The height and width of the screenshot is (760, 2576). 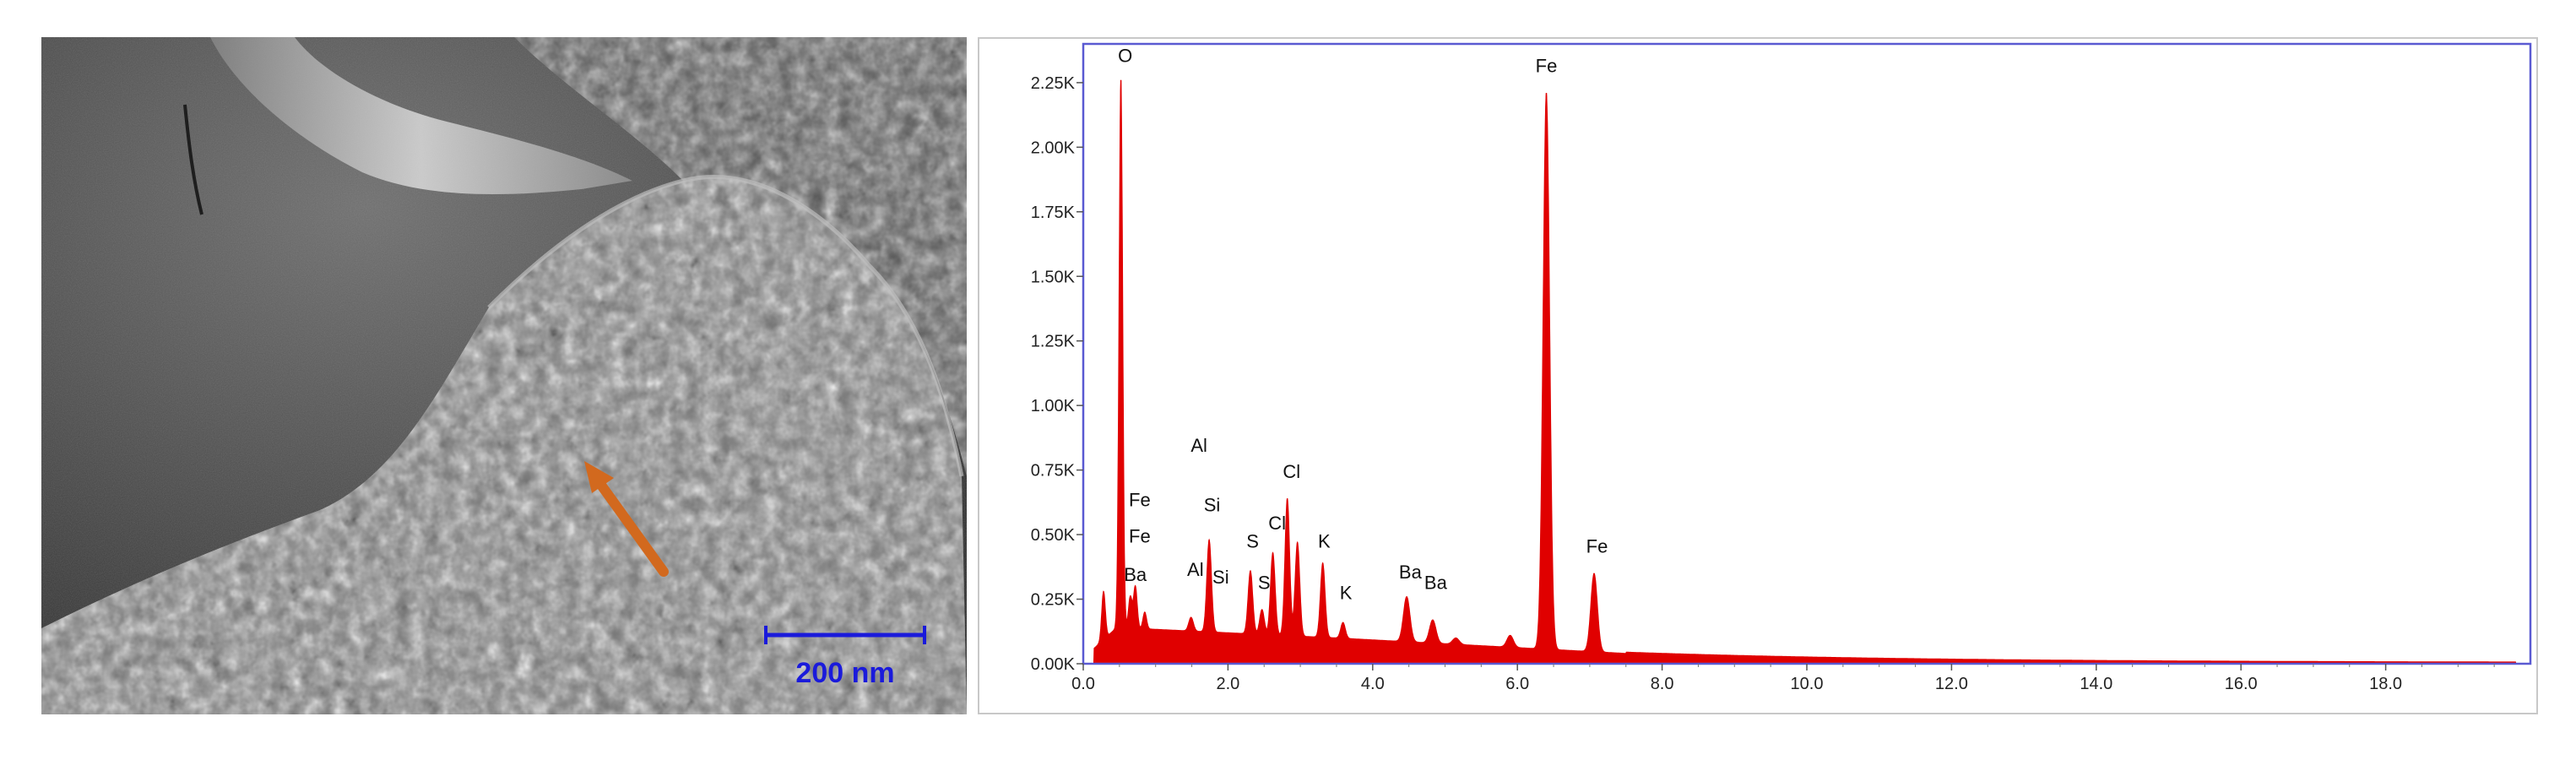 I want to click on scale-bar: 200 nm, so click(x=845, y=657).